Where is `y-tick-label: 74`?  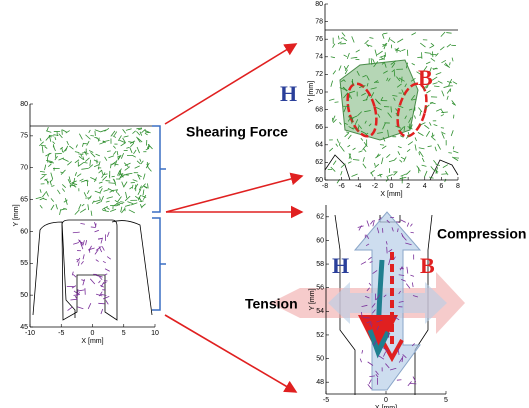
y-tick-label: 74 is located at coordinates (319, 57).